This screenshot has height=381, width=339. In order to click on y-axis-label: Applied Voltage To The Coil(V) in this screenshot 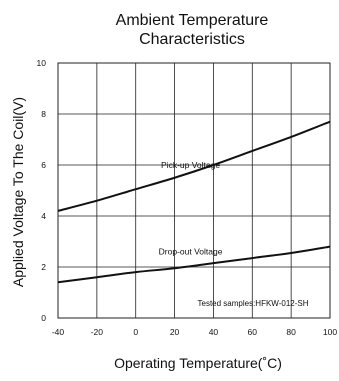, I will do `click(18, 192)`.